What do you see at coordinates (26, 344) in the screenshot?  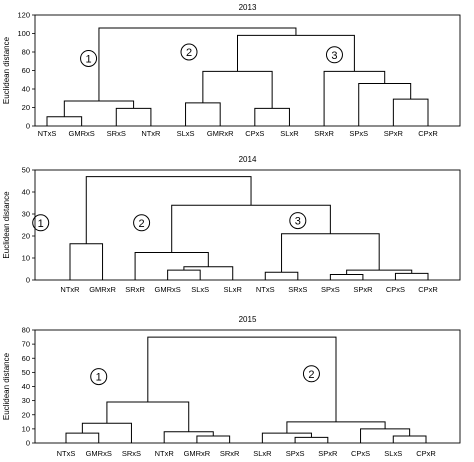 I see `y-tick-label: 70` at bounding box center [26, 344].